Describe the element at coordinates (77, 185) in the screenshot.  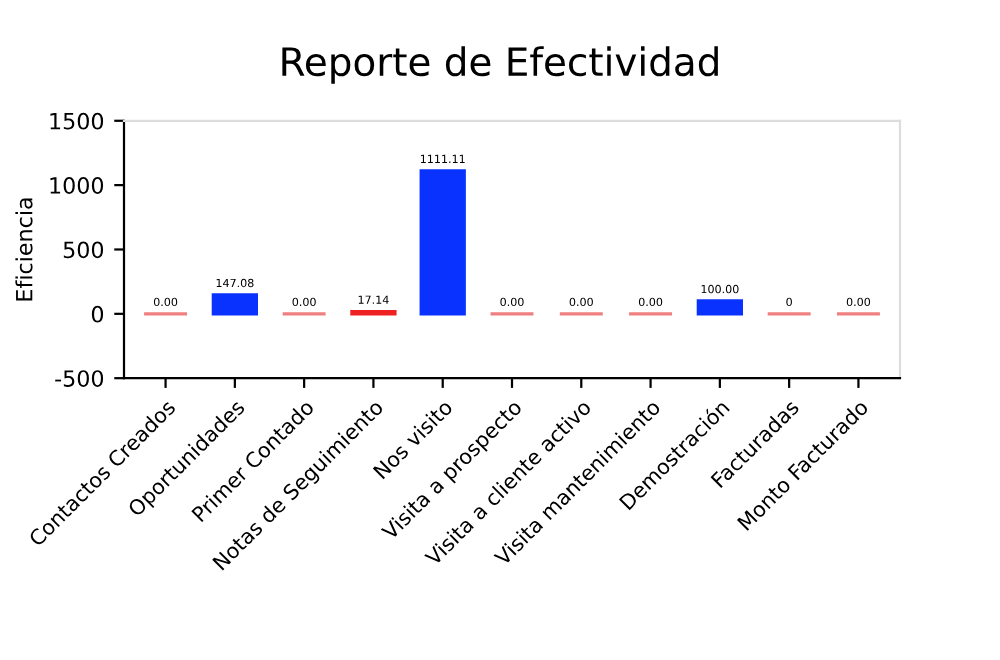
I see `y-tick-label: 1000` at that location.